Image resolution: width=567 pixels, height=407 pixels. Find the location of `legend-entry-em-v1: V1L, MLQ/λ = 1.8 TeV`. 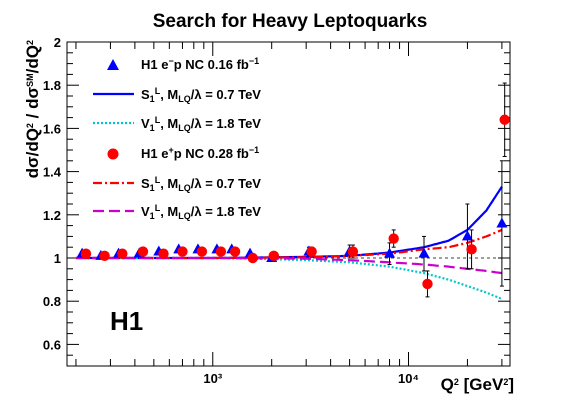

legend-entry-em-v1: V1L, MLQ/λ = 1.8 TeV is located at coordinates (177, 124).